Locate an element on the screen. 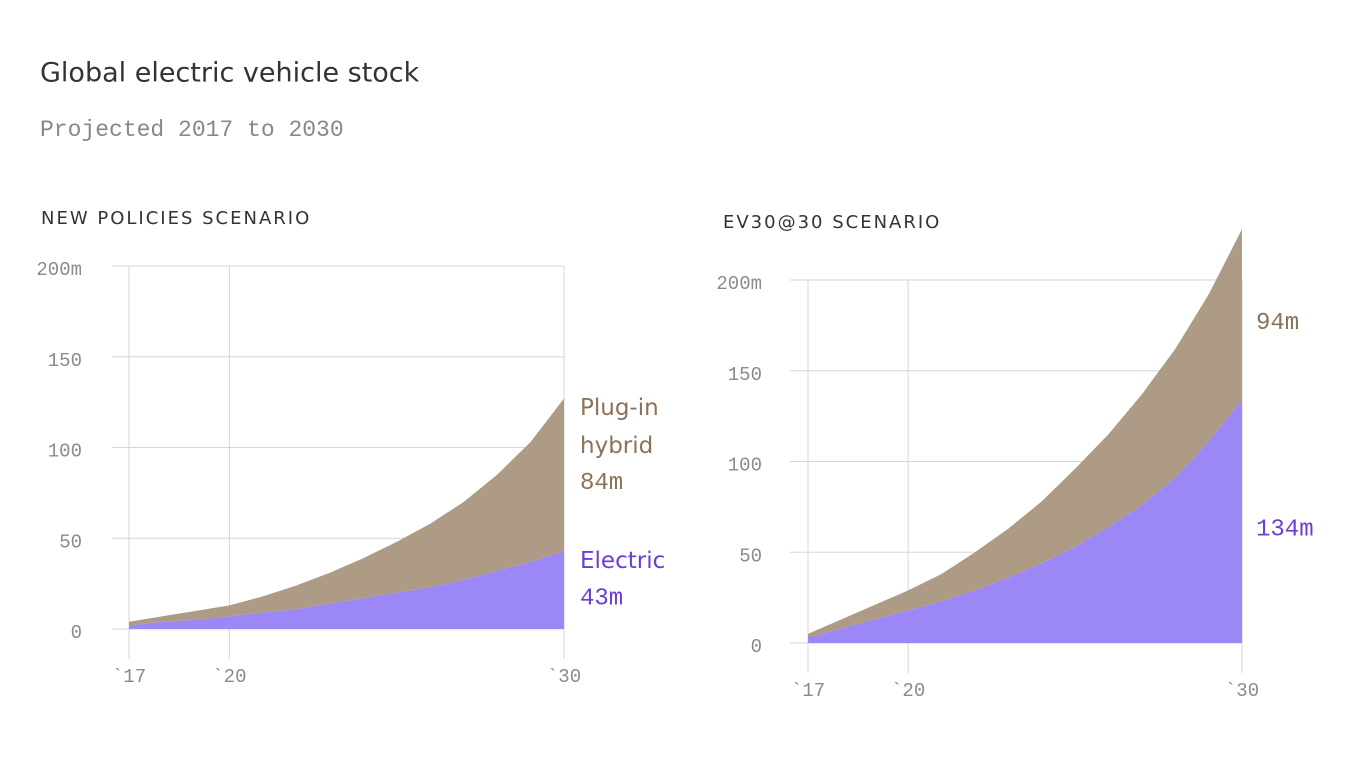 The image size is (1366, 768). page-subtitle: Projected 2017 to 2030 is located at coordinates (192, 130).